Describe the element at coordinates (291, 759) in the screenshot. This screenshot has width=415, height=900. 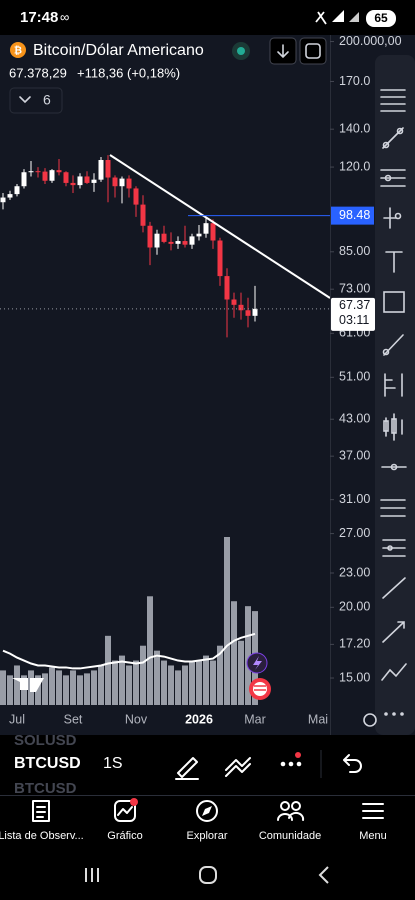
I see `more-button` at that location.